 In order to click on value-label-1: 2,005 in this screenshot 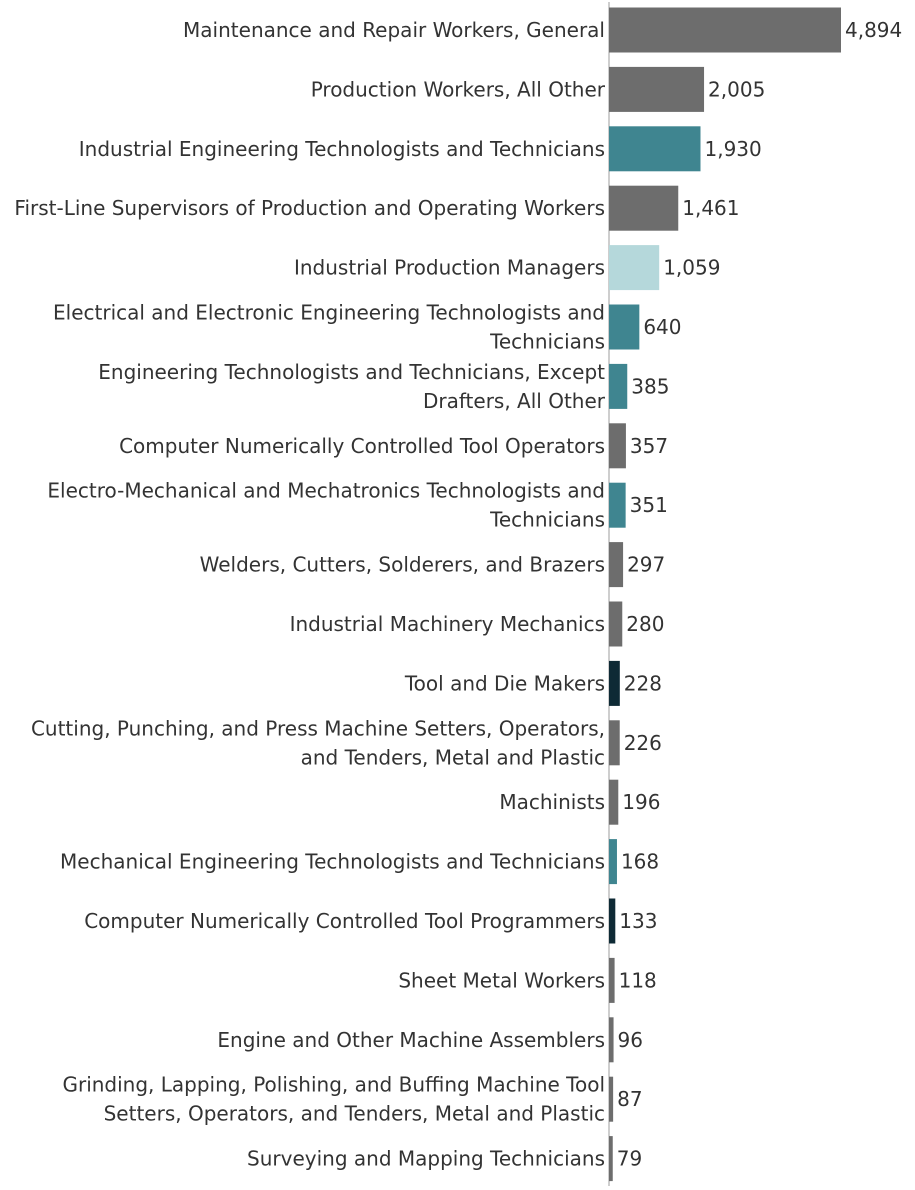, I will do `click(736, 89)`.